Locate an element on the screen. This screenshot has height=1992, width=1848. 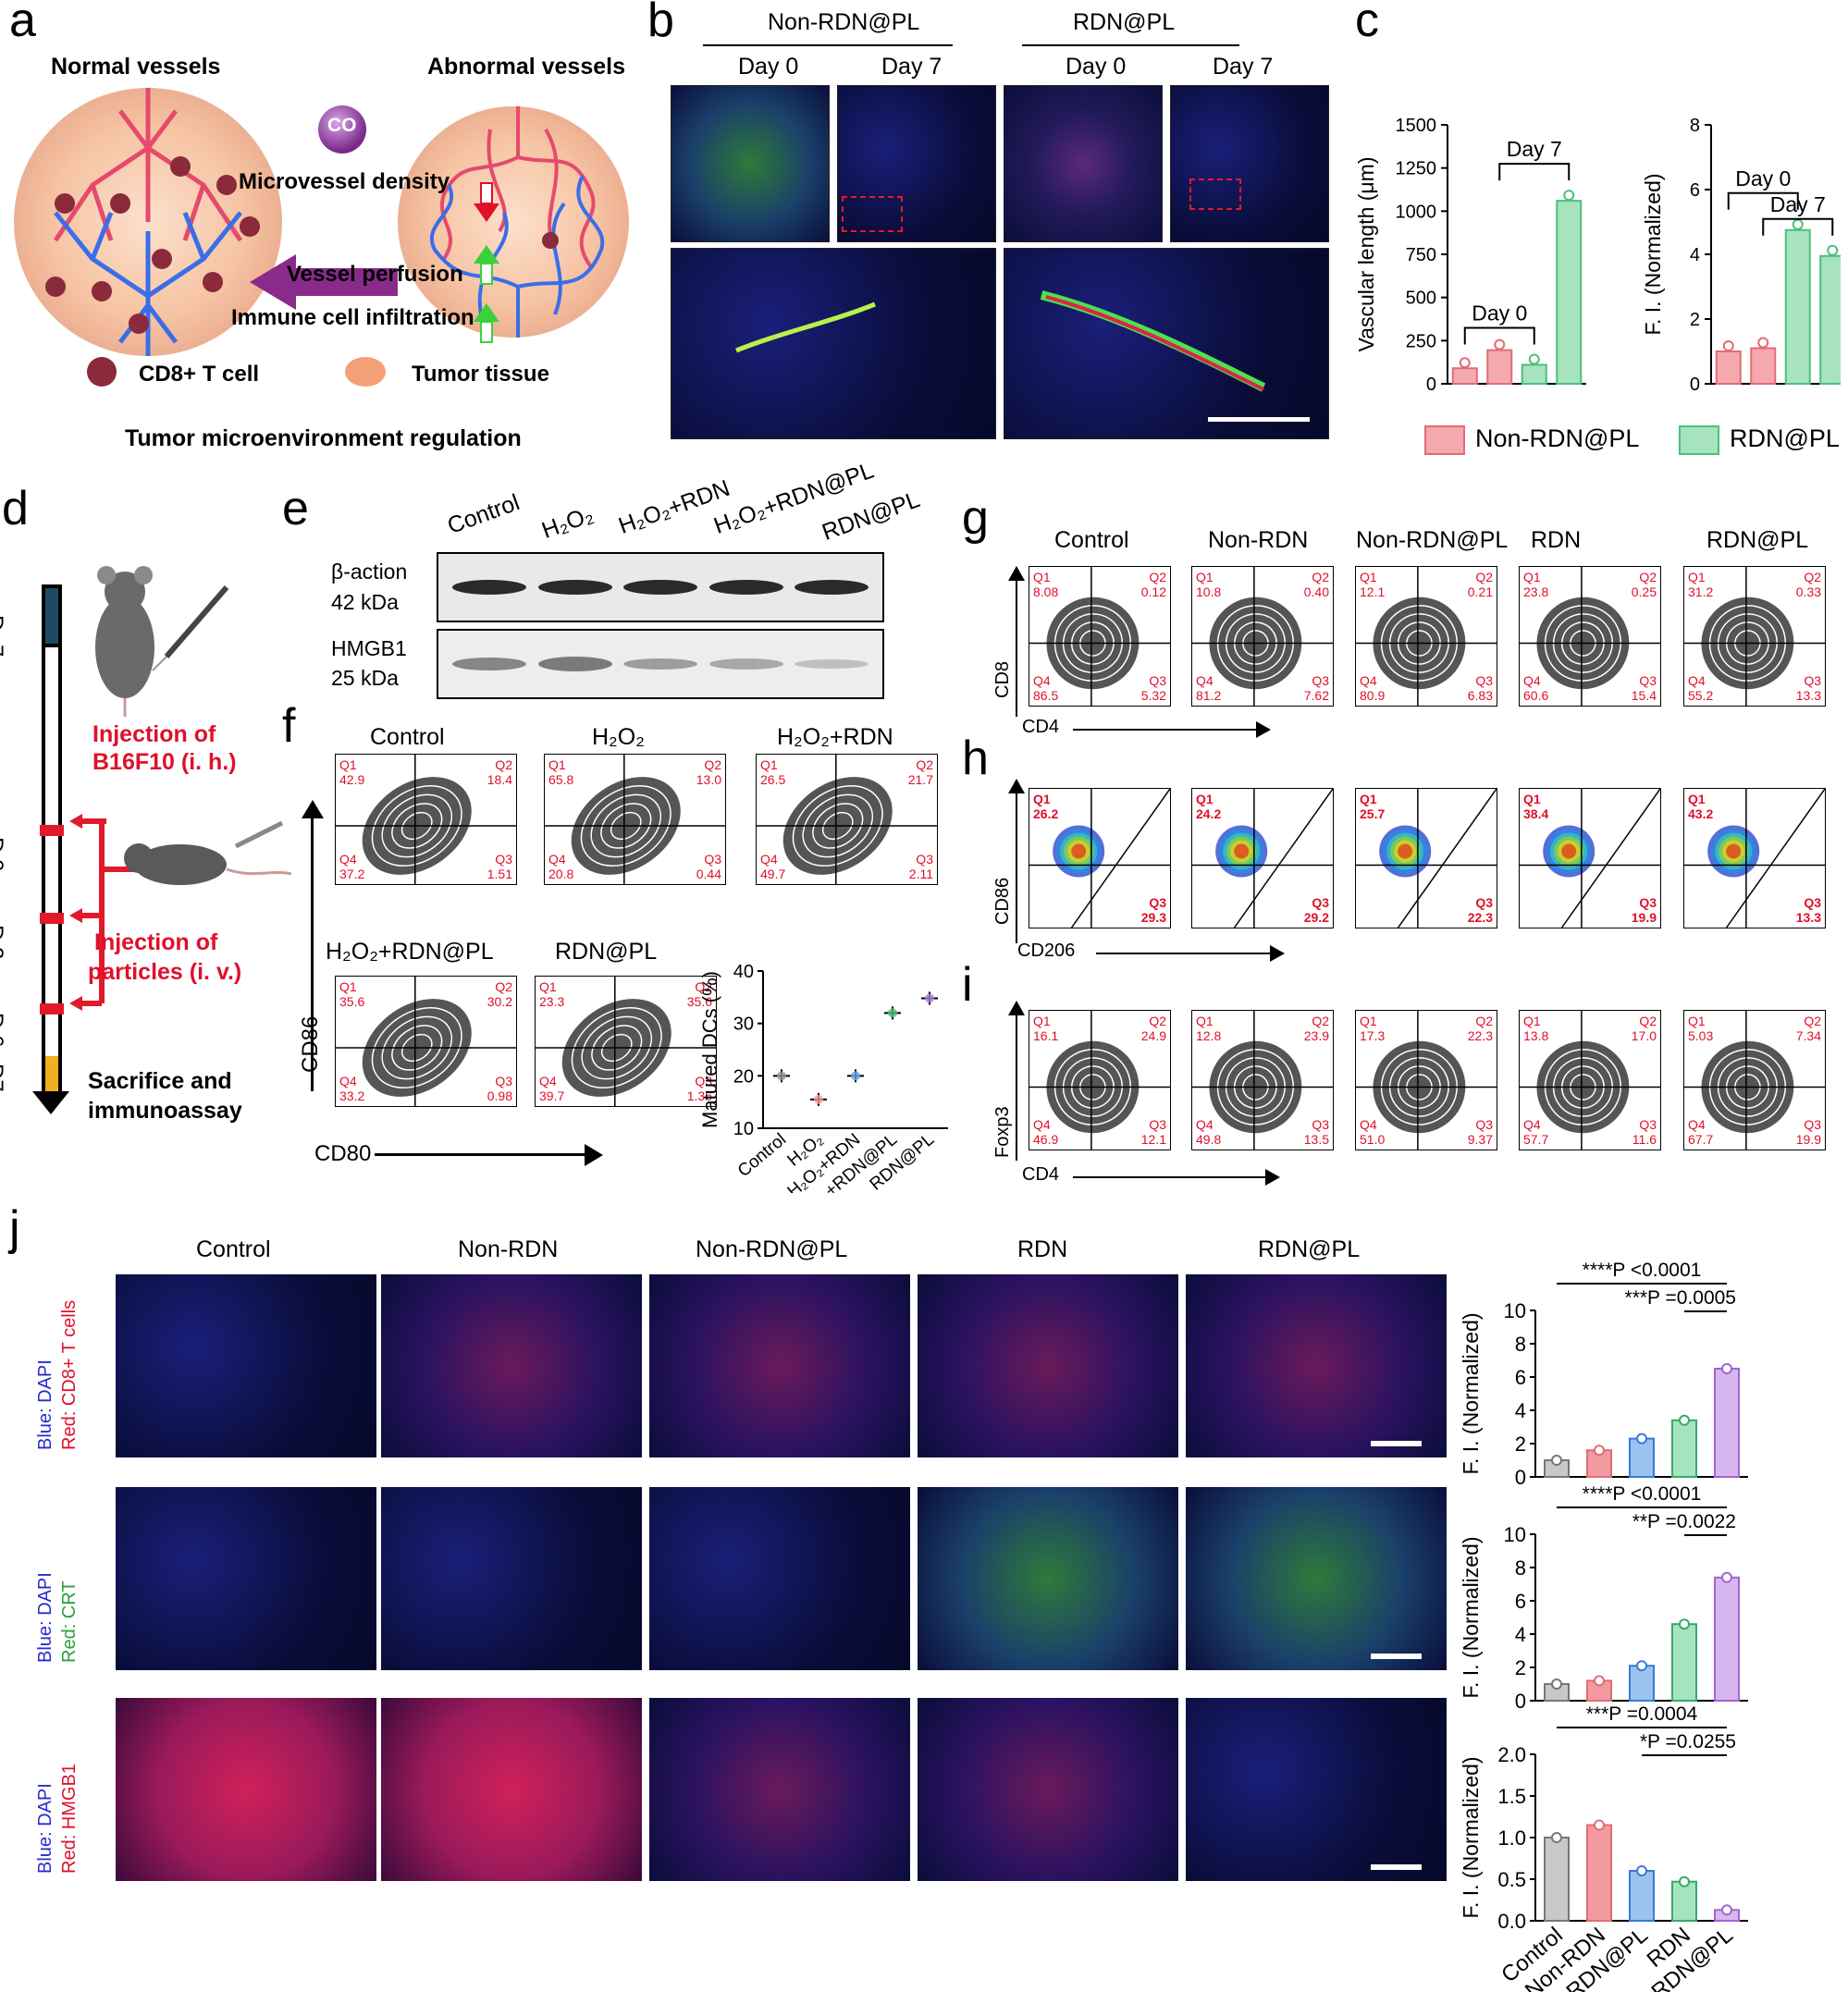
j-sig2-0: ***P =0.0005 is located at coordinates (1681, 1298).